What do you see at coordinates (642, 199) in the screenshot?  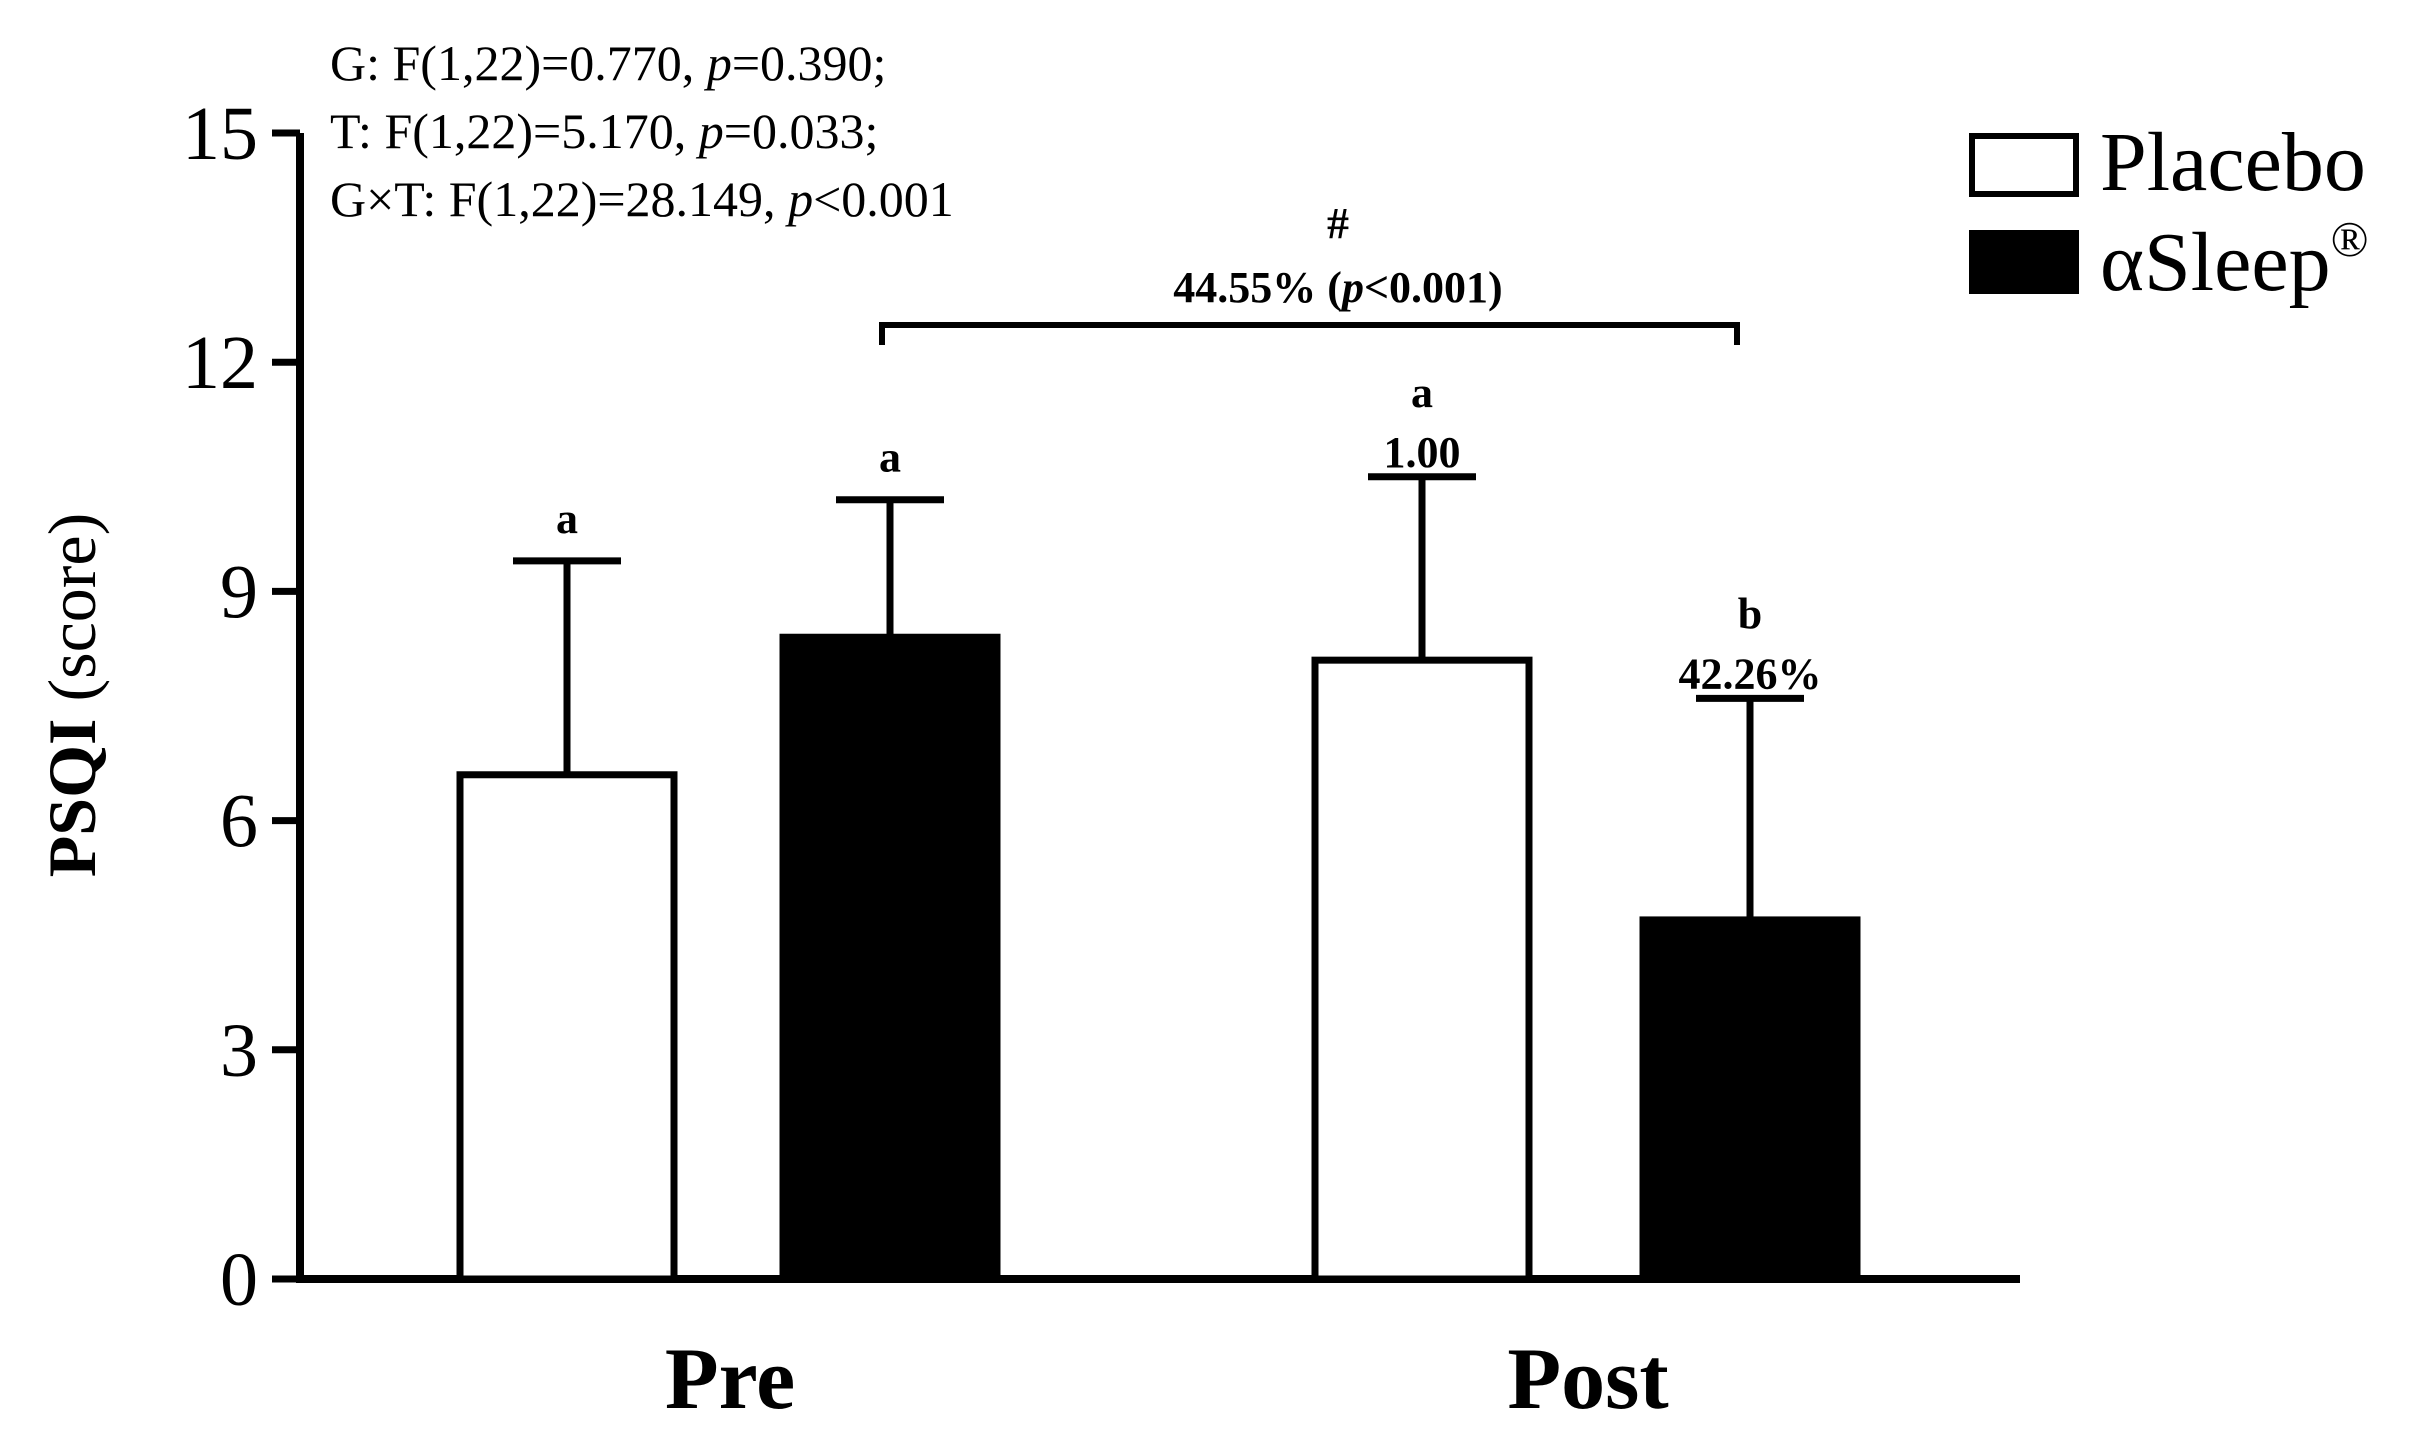 I see `stat-line-gxt: G×T: F(1,22)=28.149, p<0.001` at bounding box center [642, 199].